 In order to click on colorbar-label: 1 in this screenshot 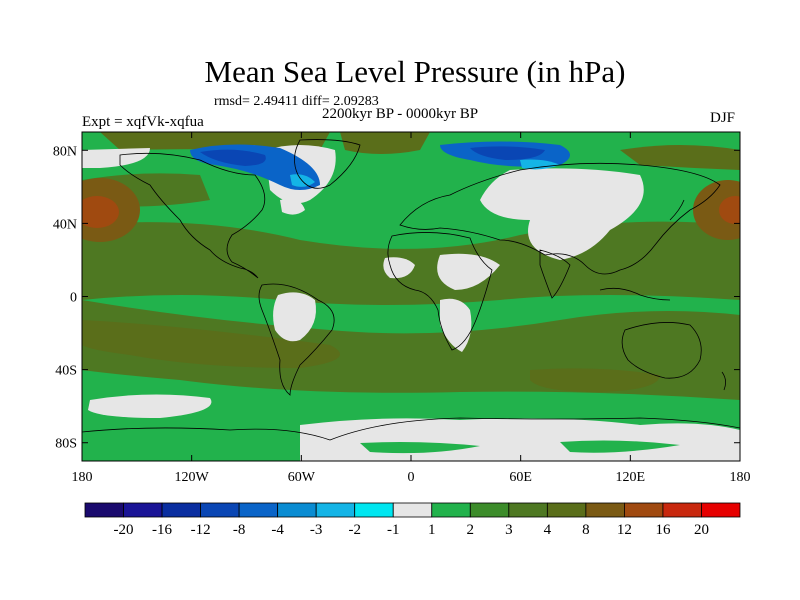, I will do `click(432, 530)`.